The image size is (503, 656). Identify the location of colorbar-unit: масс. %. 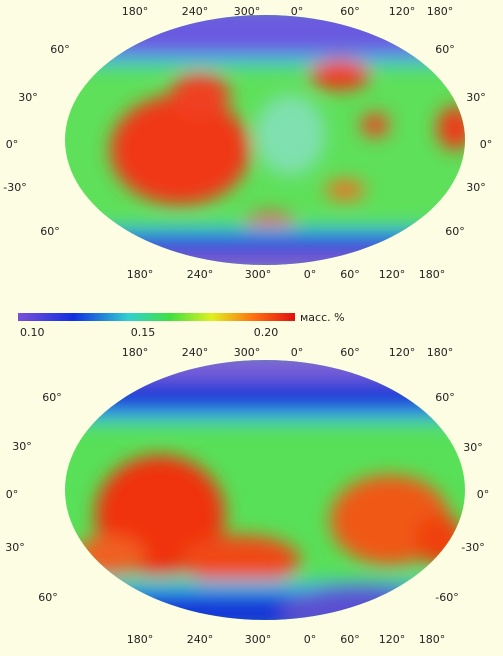
(322, 317).